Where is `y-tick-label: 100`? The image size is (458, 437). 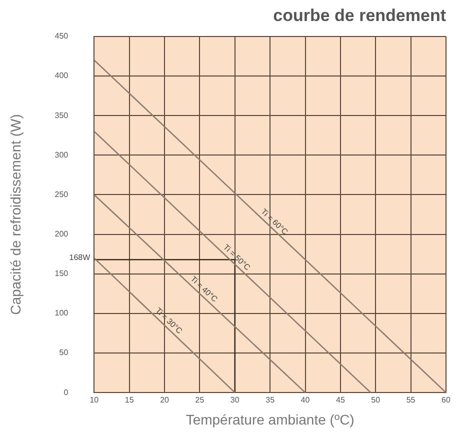
y-tick-label: 100 is located at coordinates (61, 313).